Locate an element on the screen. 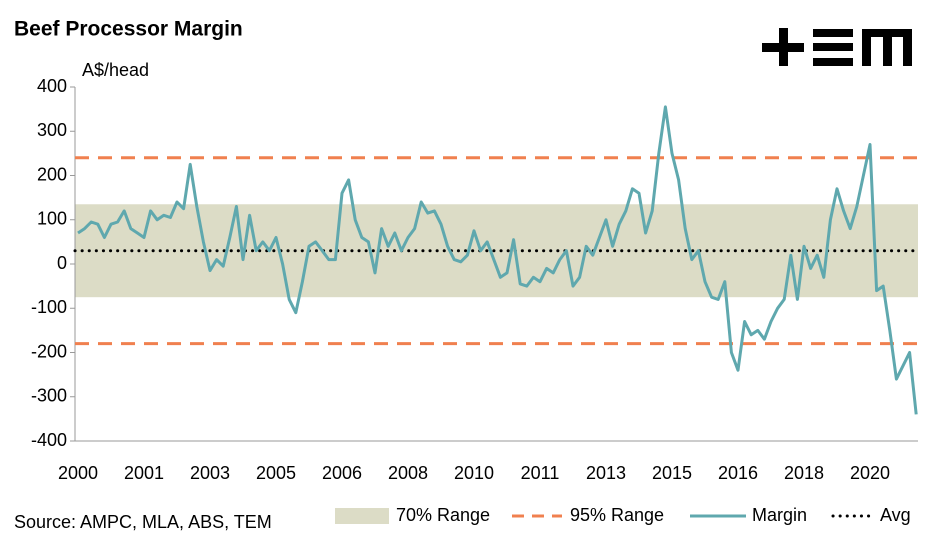 This screenshot has width=947, height=543. x-tick-label: 2003 is located at coordinates (210, 473).